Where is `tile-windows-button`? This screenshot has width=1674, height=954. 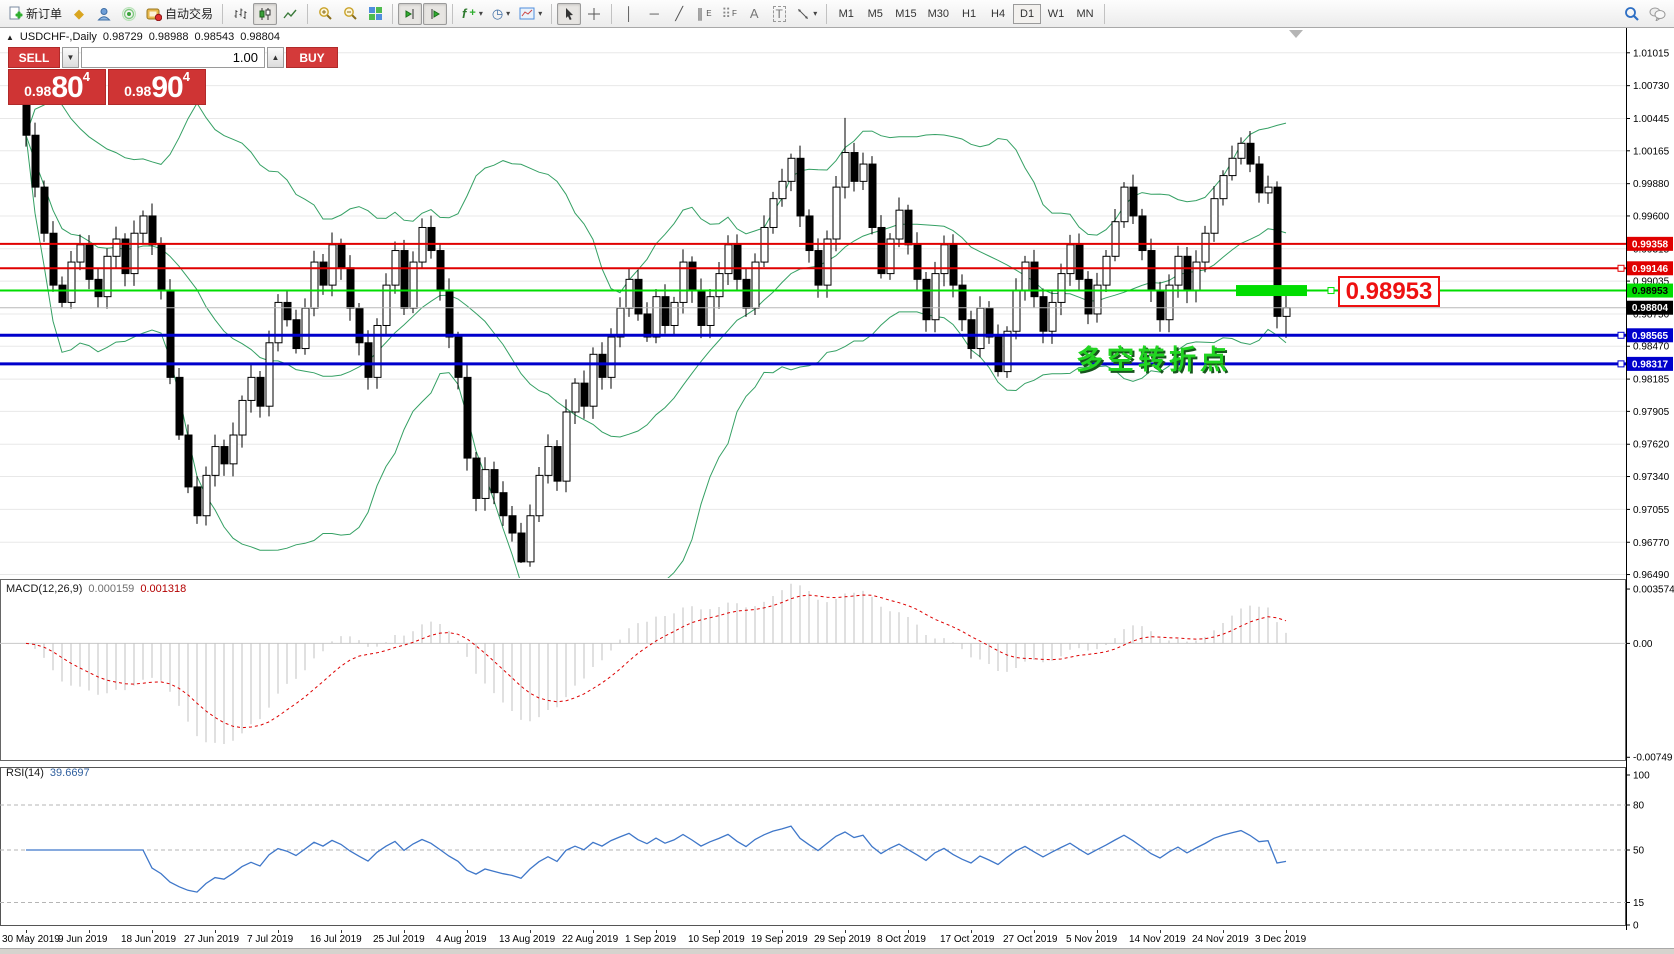 tile-windows-button is located at coordinates (375, 14).